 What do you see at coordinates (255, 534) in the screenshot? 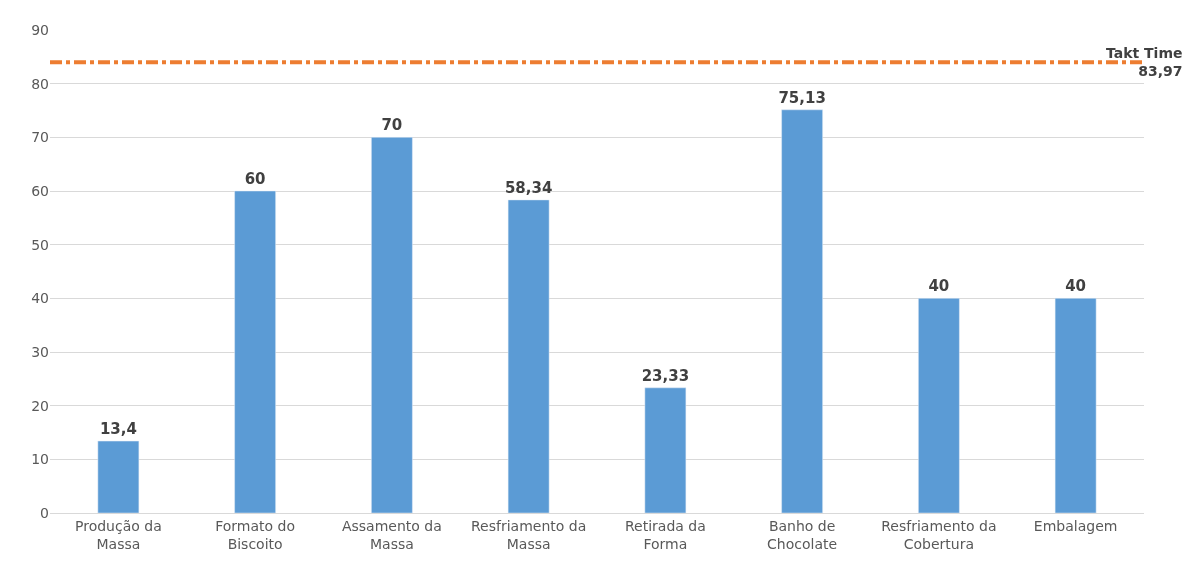
I see `x-tick-label: Formato do Biscoito` at bounding box center [255, 534].